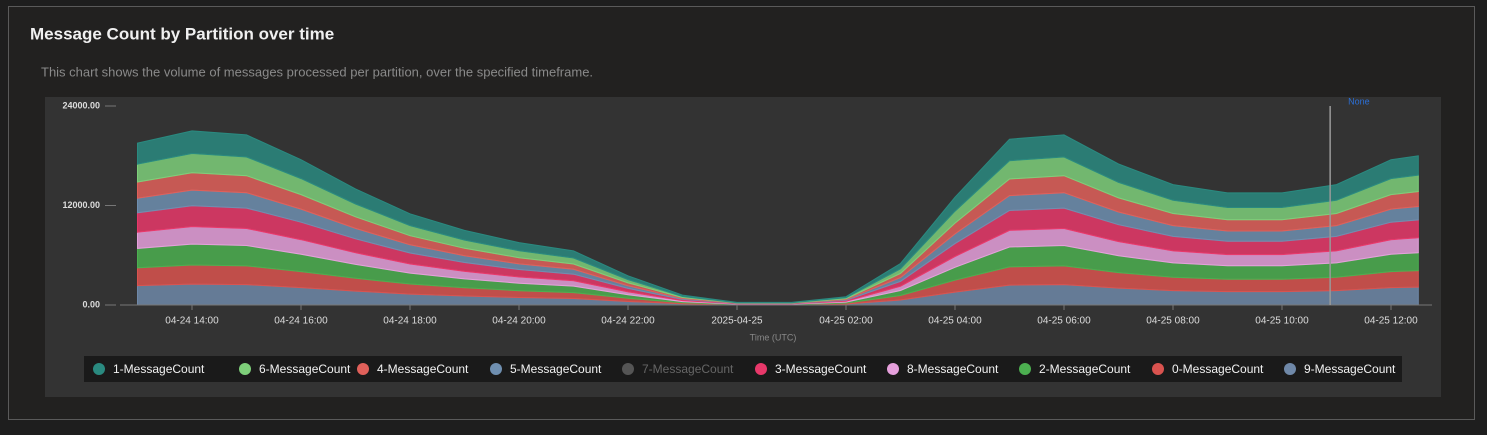 Image resolution: width=1487 pixels, height=435 pixels. I want to click on legend-label: 7-MessageCount, so click(688, 369).